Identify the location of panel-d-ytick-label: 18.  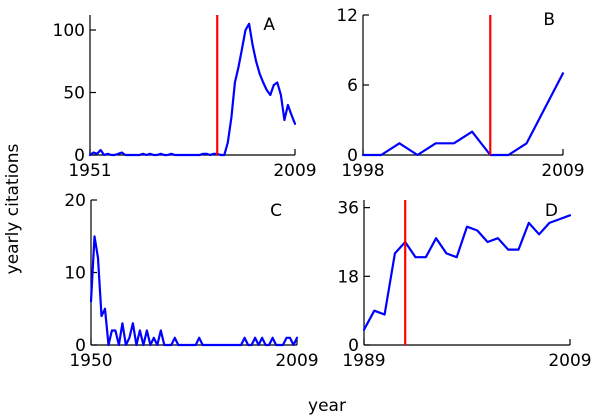
(348, 277).